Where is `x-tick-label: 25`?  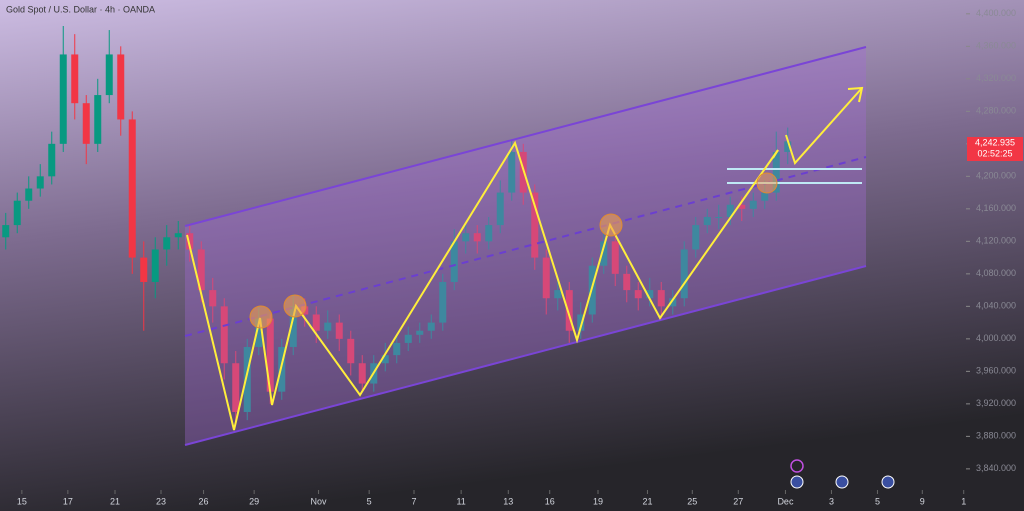 x-tick-label: 25 is located at coordinates (692, 501).